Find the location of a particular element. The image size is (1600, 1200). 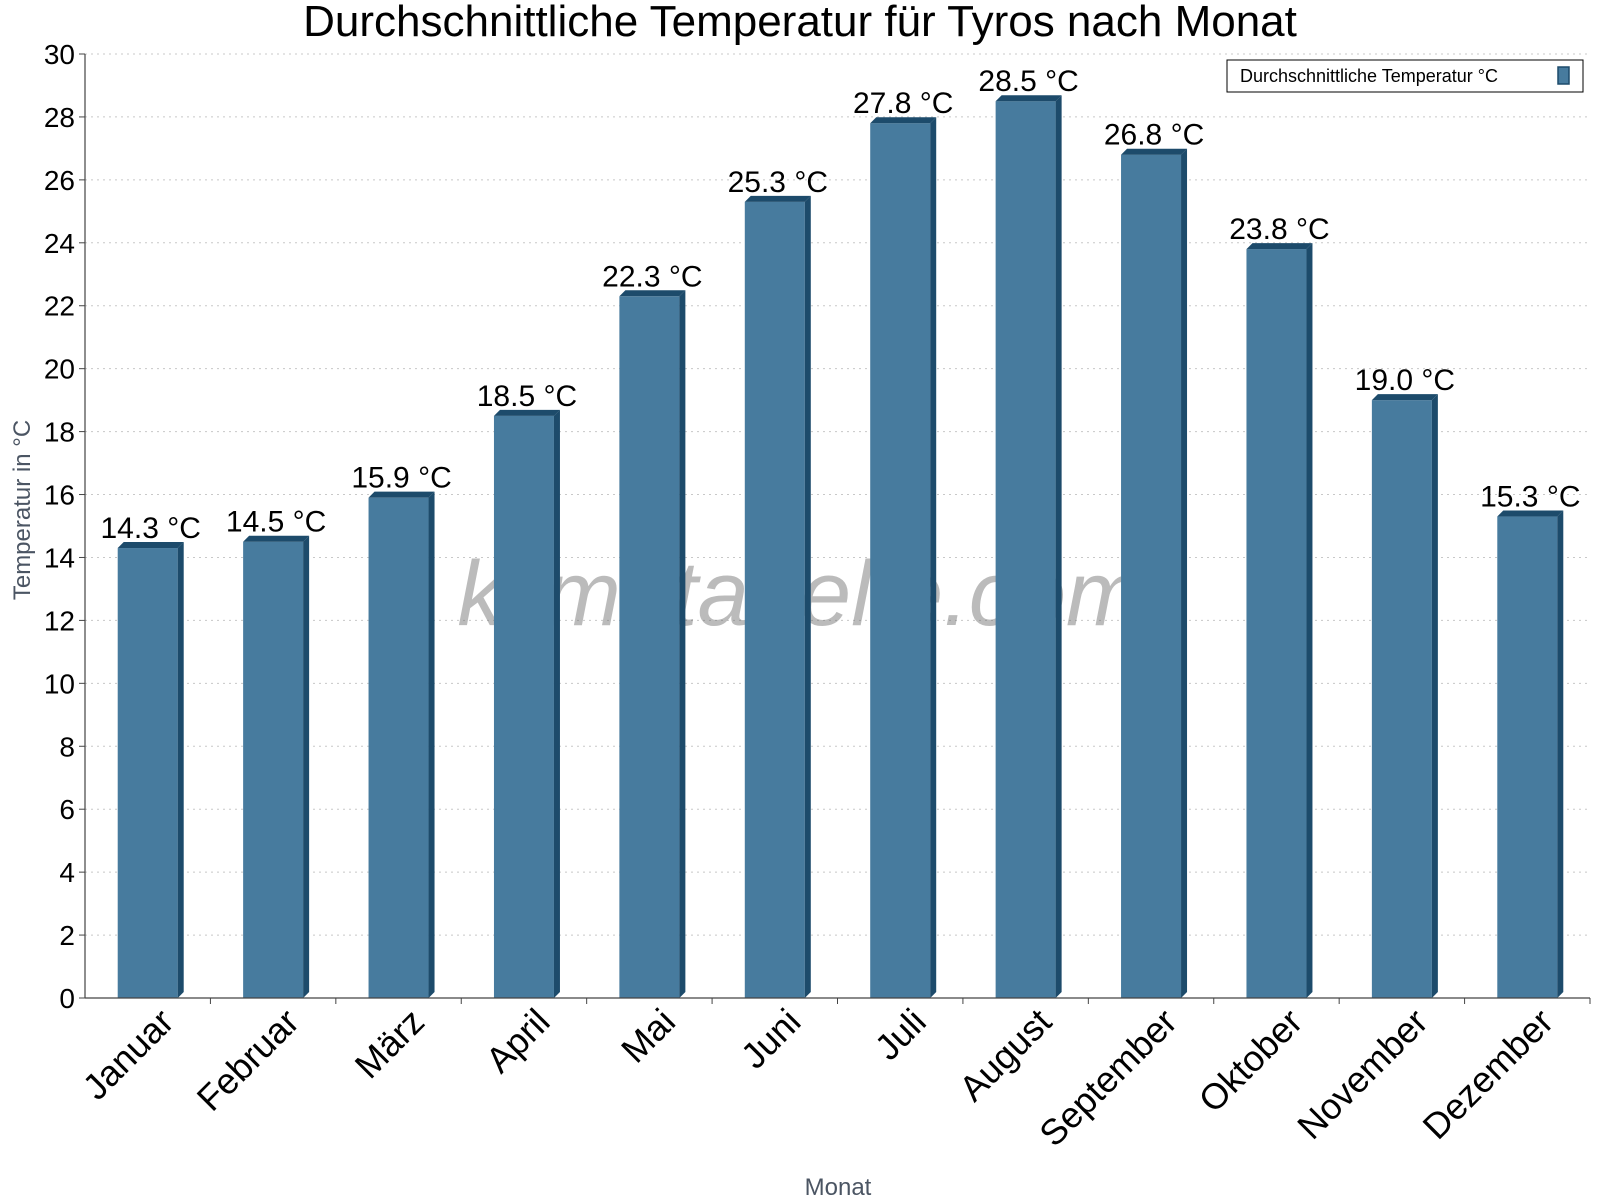

y-tick-label: 30 is located at coordinates (59, 54).